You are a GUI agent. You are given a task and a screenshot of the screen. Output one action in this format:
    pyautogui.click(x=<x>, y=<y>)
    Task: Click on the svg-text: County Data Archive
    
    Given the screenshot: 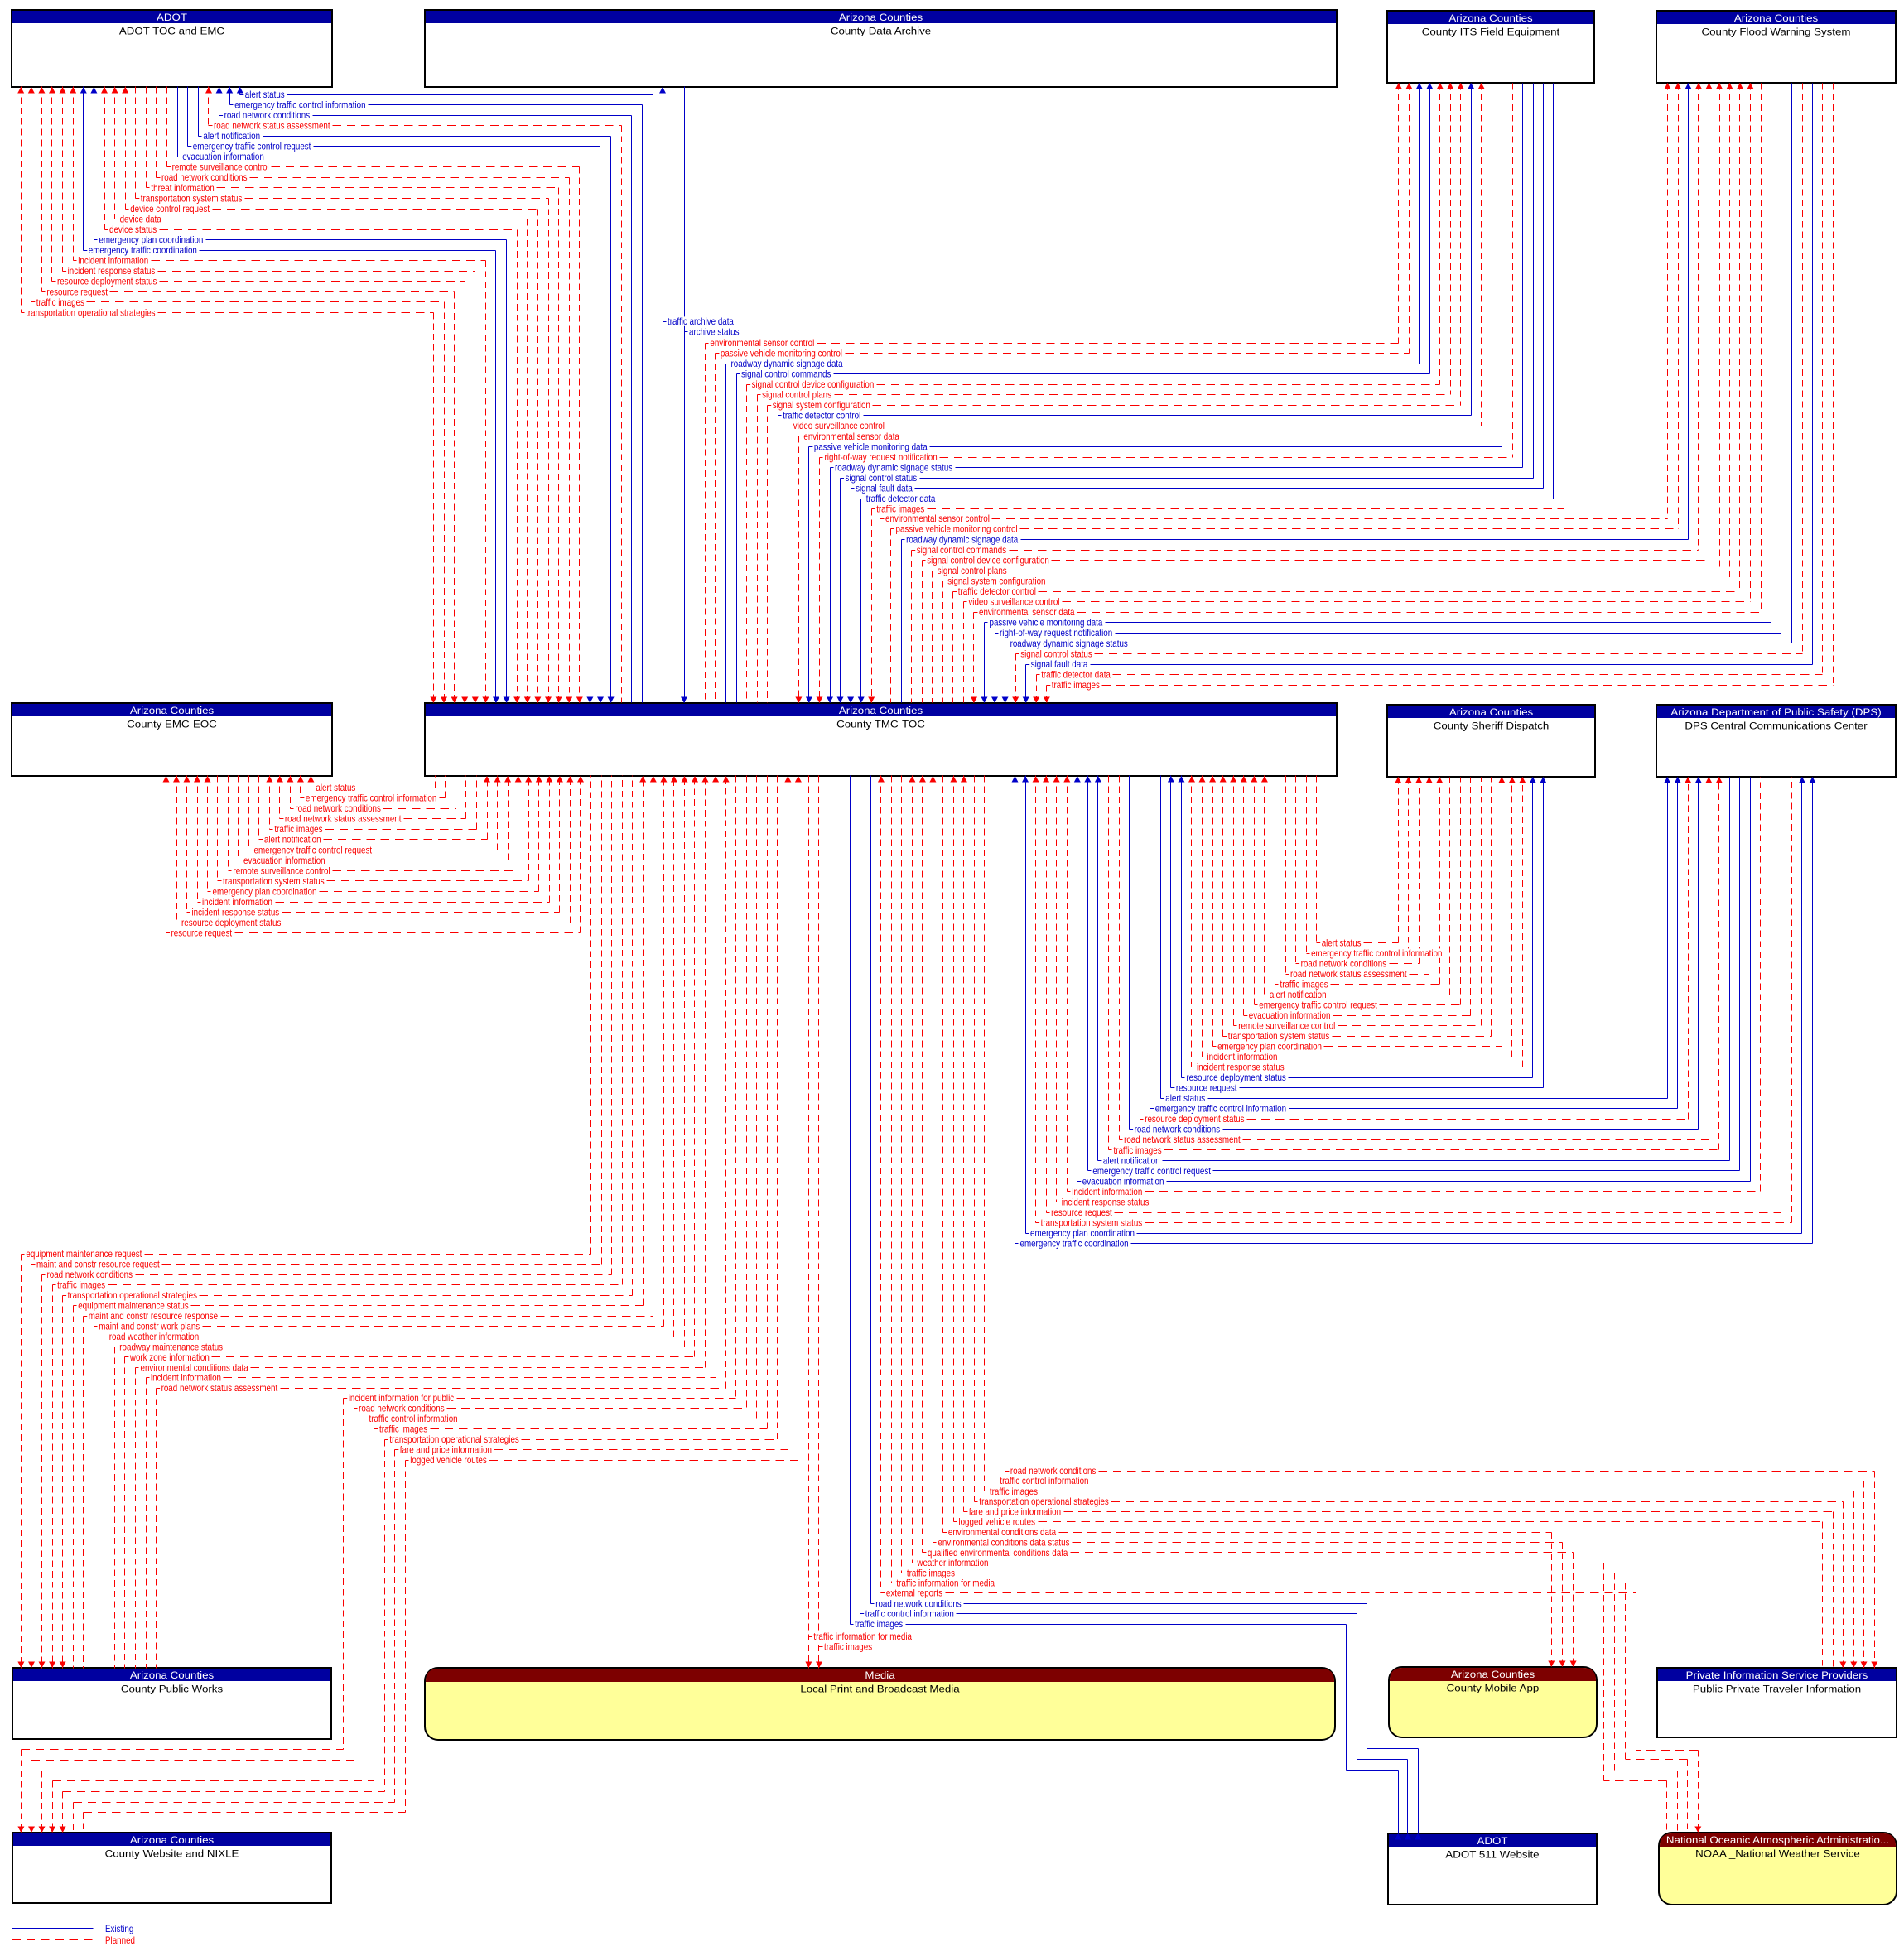 What is the action you would take?
    pyautogui.click(x=881, y=31)
    